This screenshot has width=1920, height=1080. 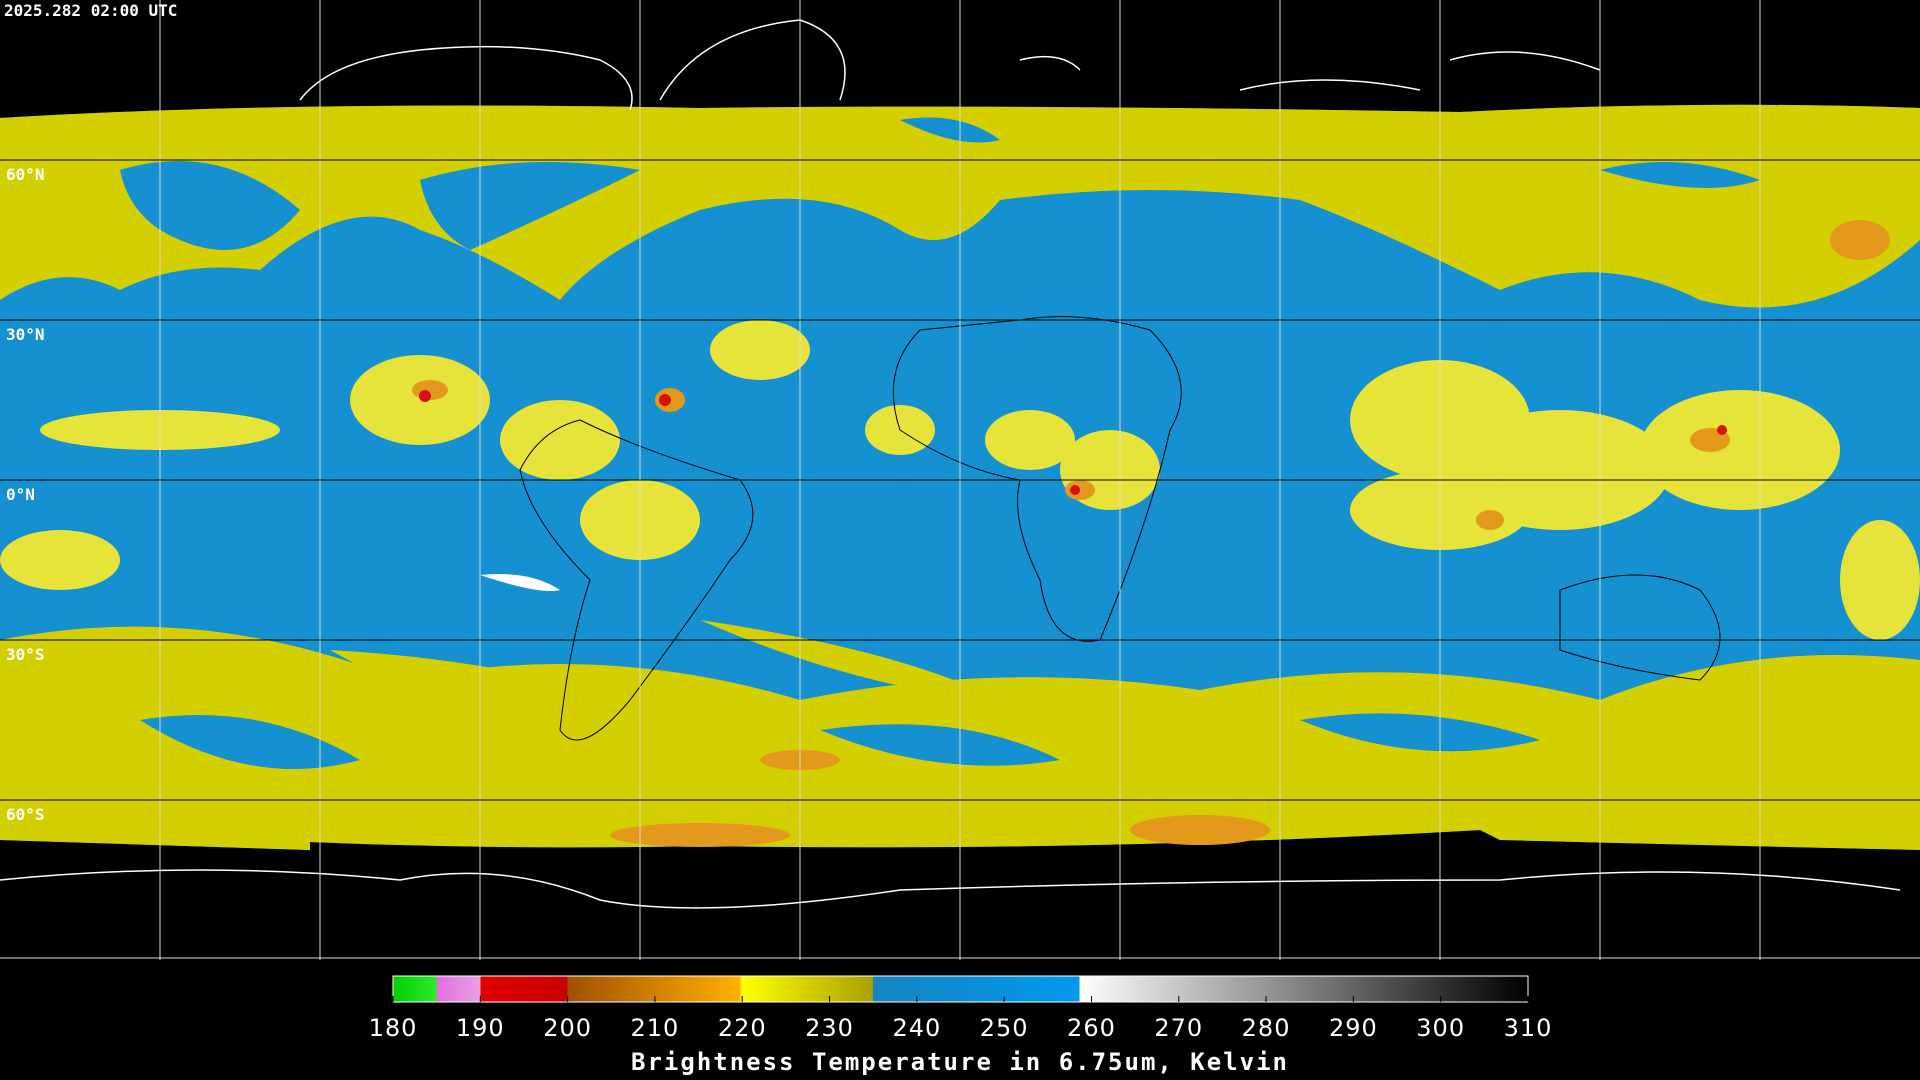 I want to click on lat-labels: 60°N 30°N 0°N 30°S 60°S, so click(x=25, y=494).